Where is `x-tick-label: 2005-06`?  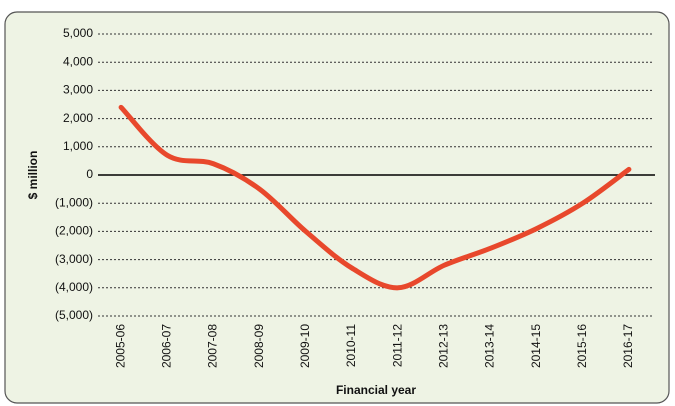 x-tick-label: 2005-06 is located at coordinates (120, 346).